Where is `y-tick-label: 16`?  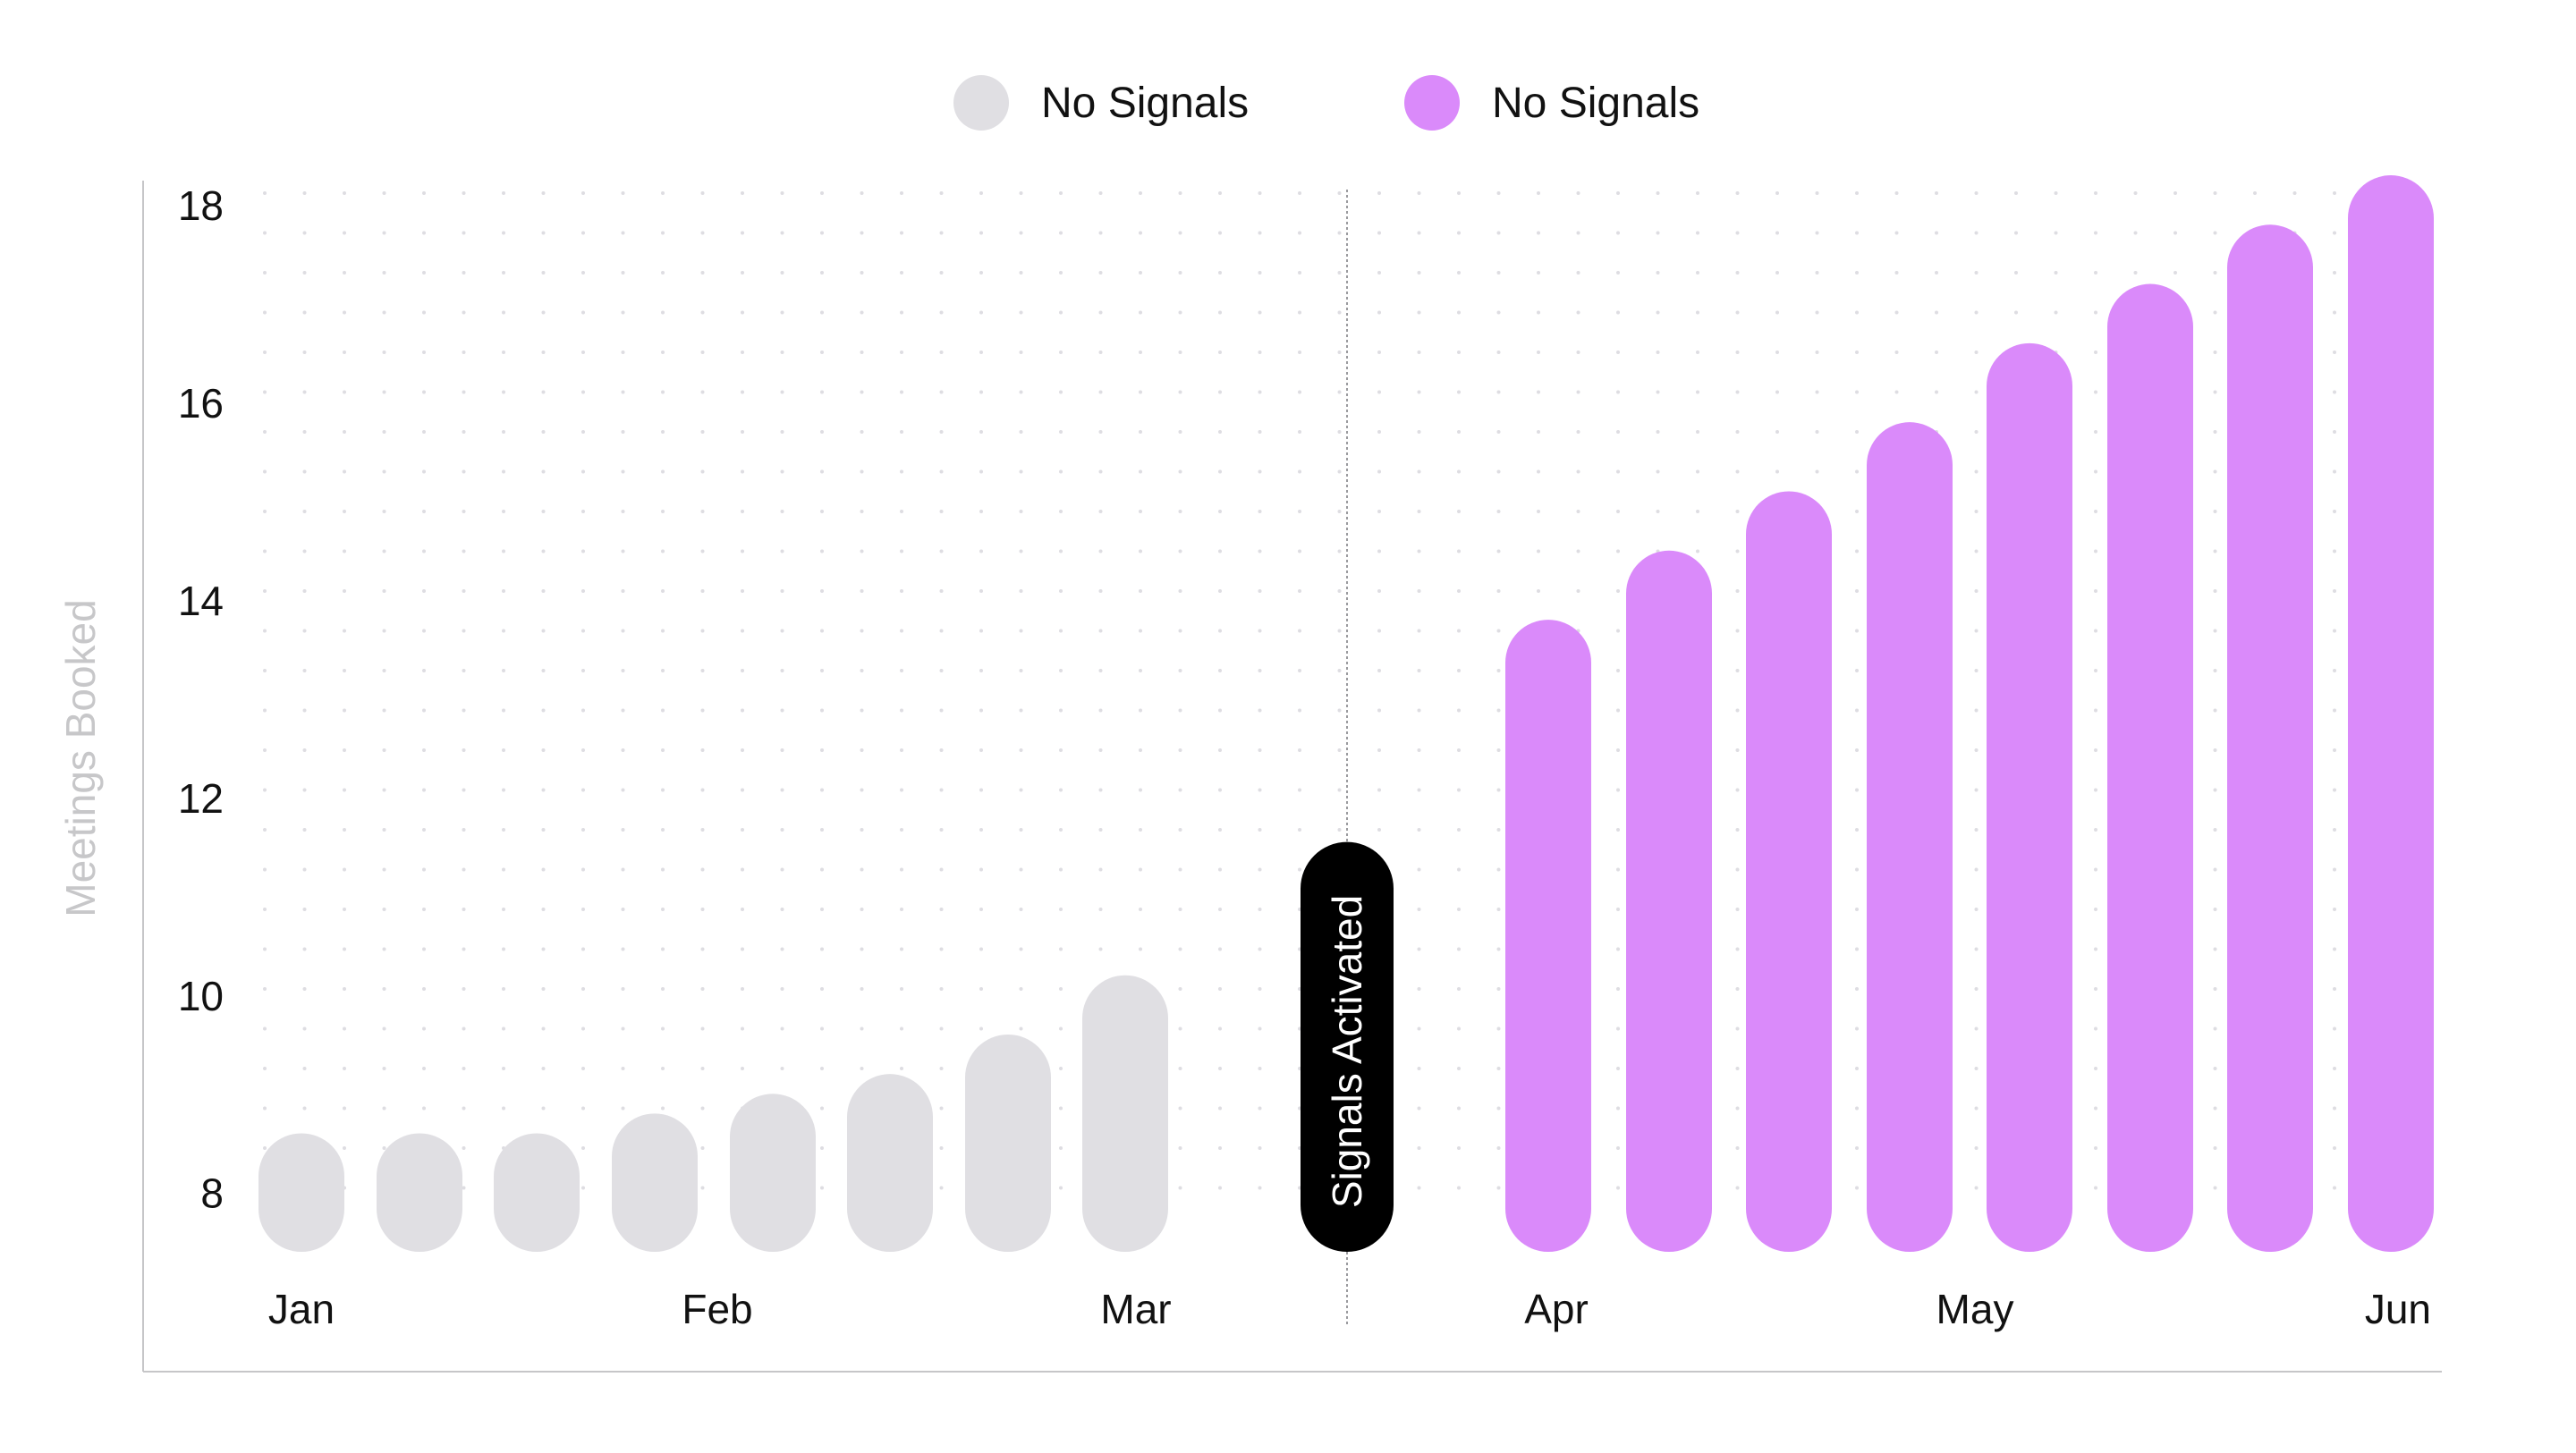 y-tick-label: 16 is located at coordinates (201, 403).